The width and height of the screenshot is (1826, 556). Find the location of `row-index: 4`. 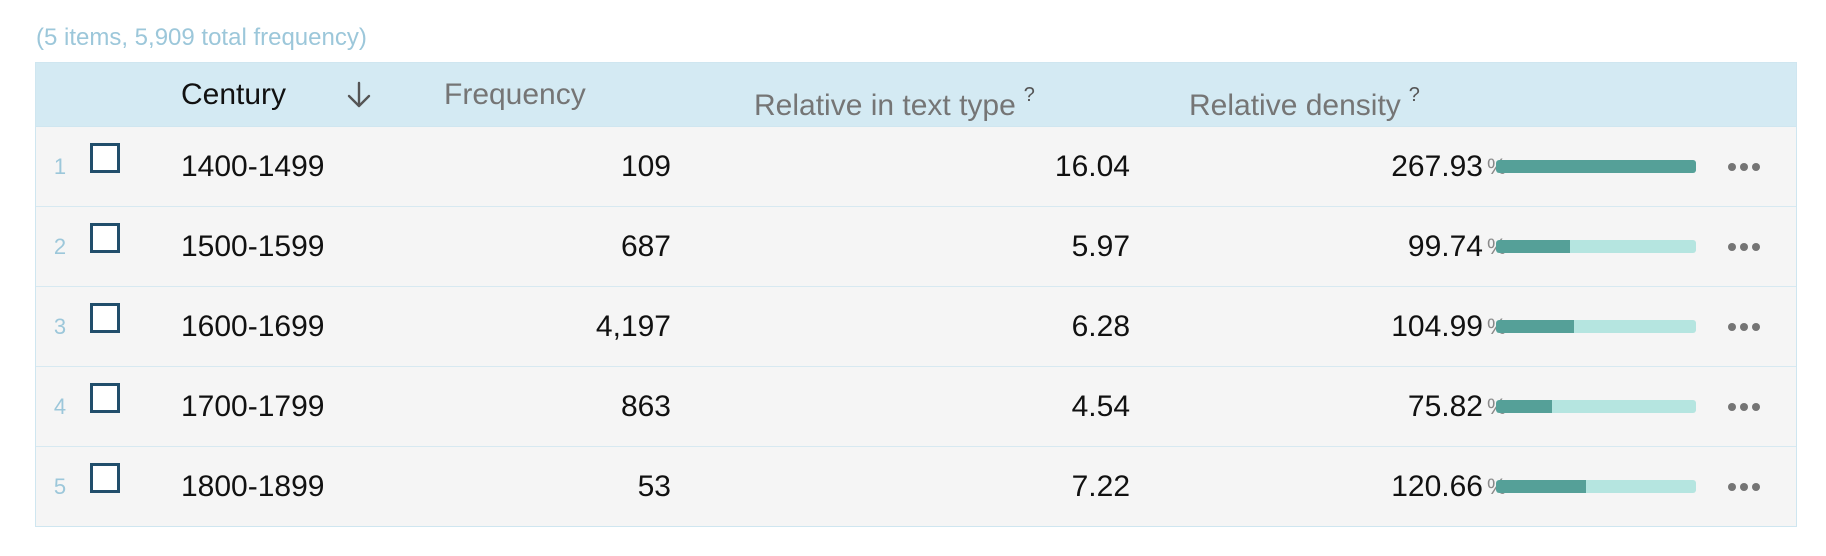

row-index: 4 is located at coordinates (60, 406).